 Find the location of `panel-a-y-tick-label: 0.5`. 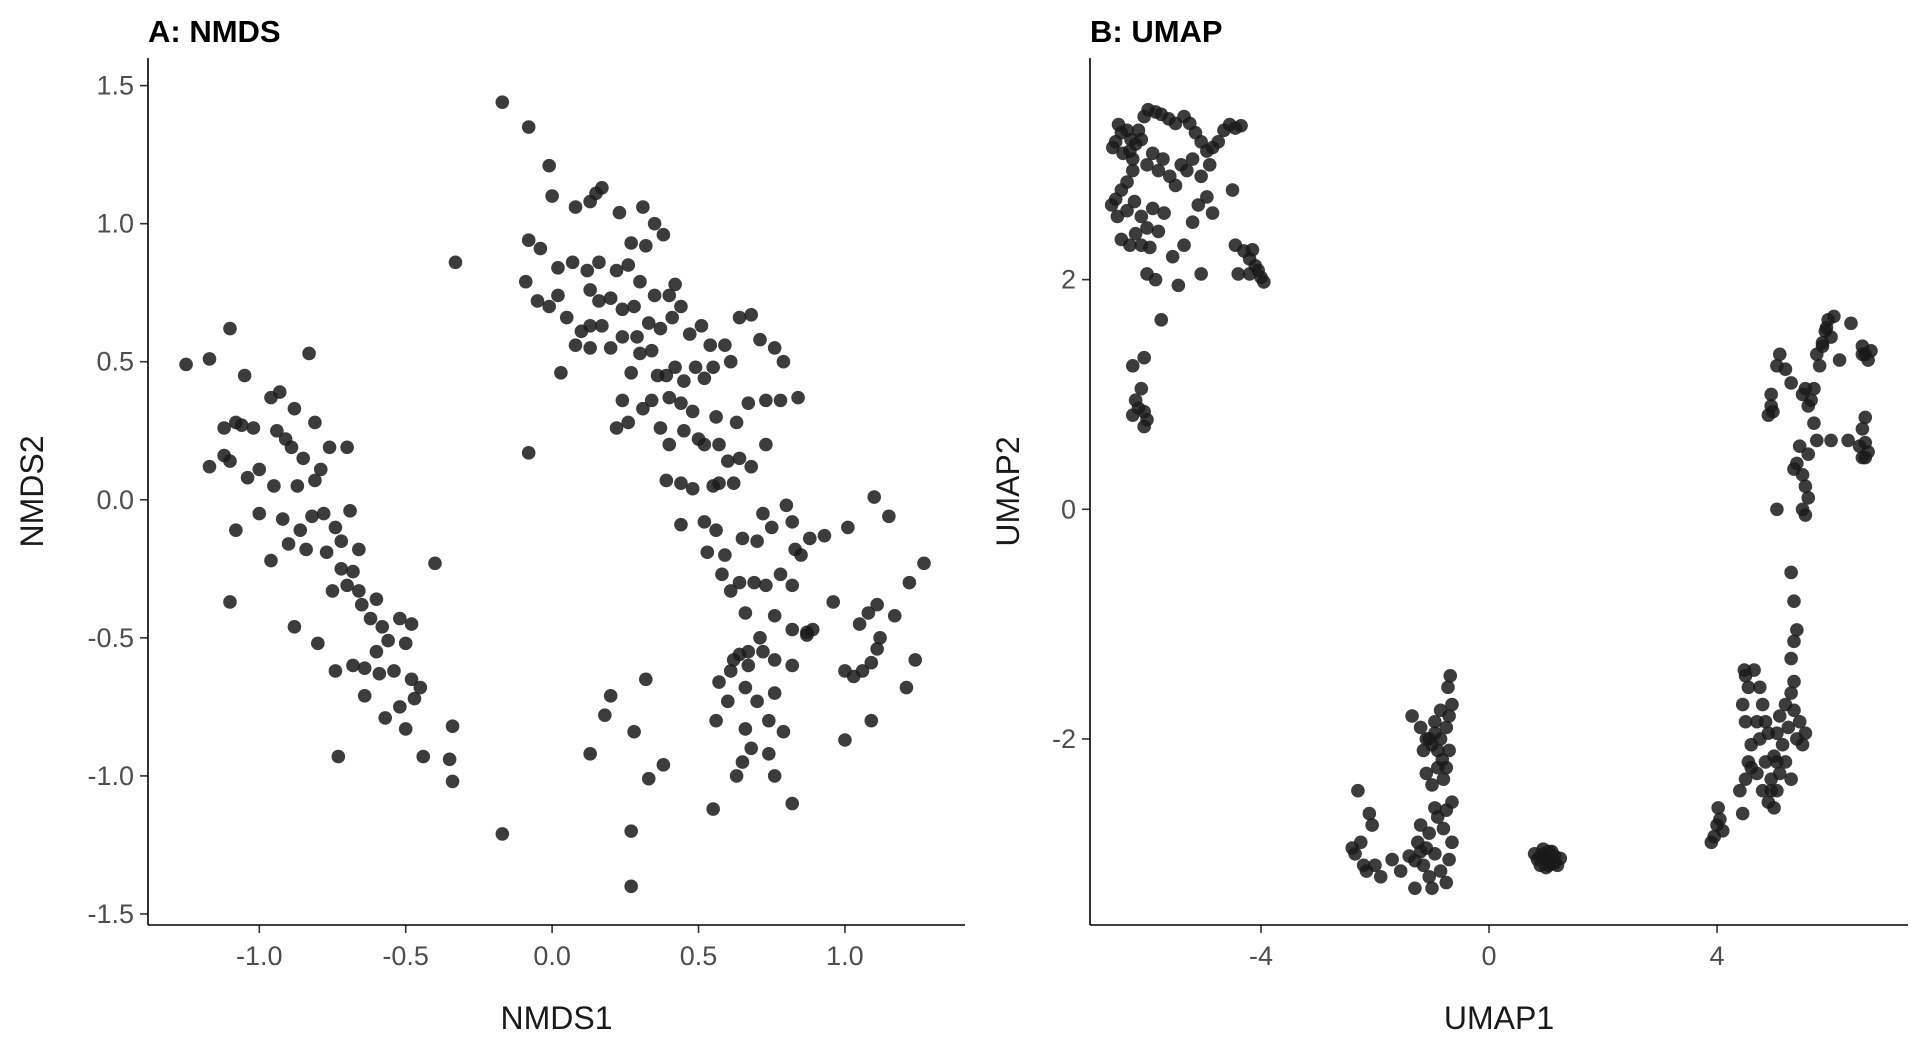

panel-a-y-tick-label: 0.5 is located at coordinates (115, 362).